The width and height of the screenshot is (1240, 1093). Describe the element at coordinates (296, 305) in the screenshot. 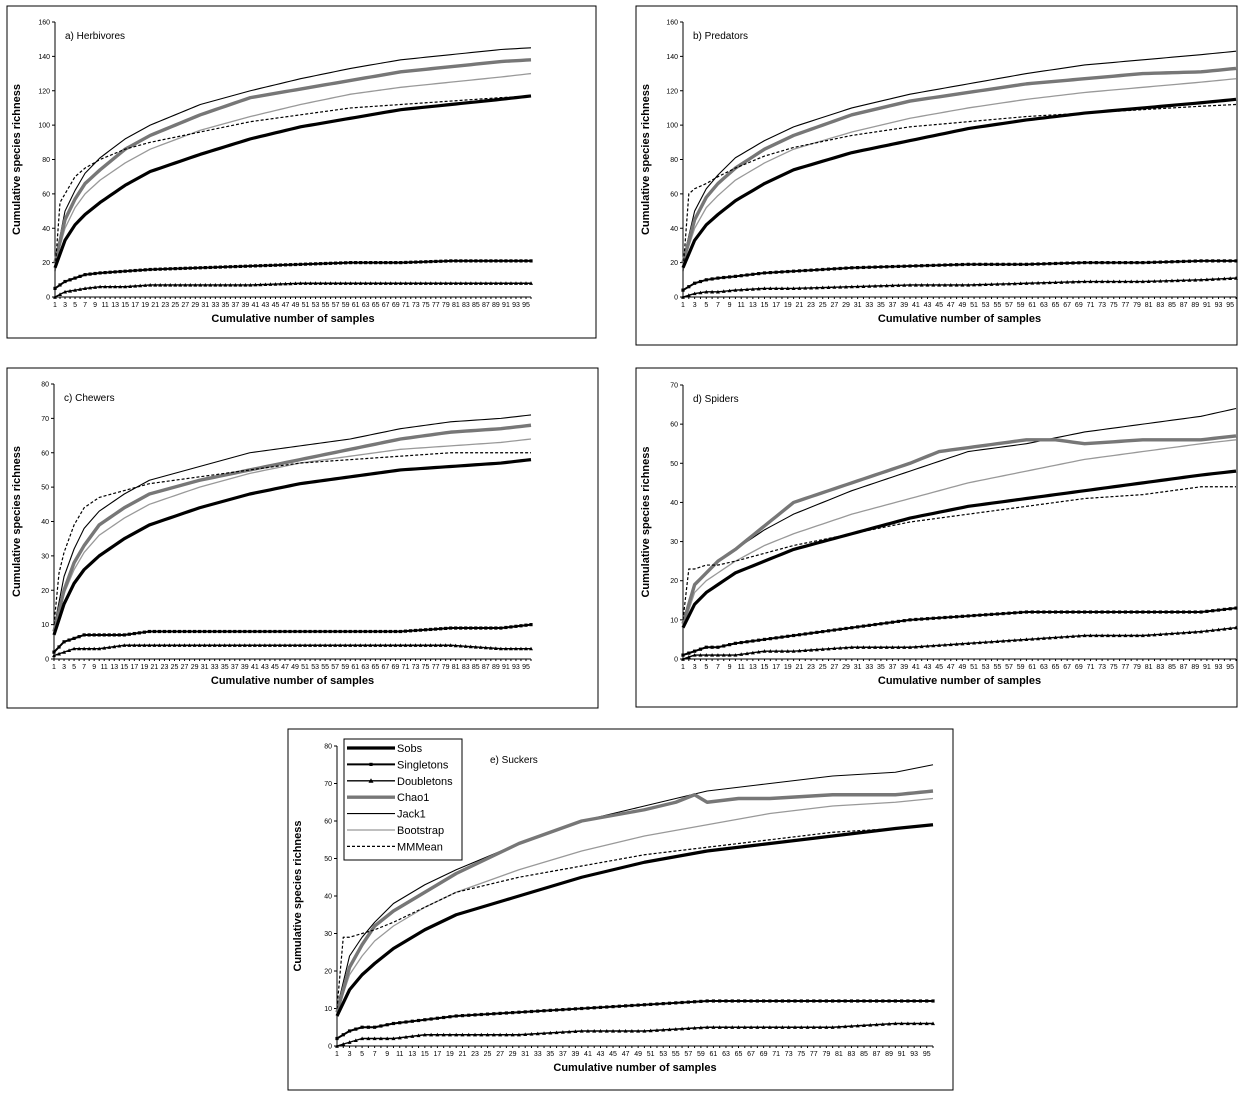

I see `x-tick-label: 49` at that location.